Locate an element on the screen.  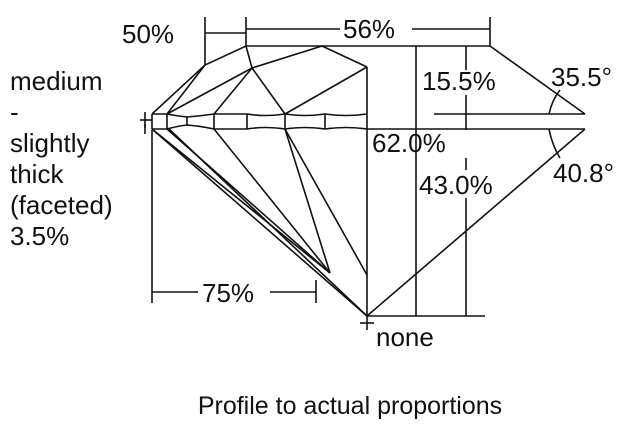
table-label: 56% is located at coordinates (369, 29).